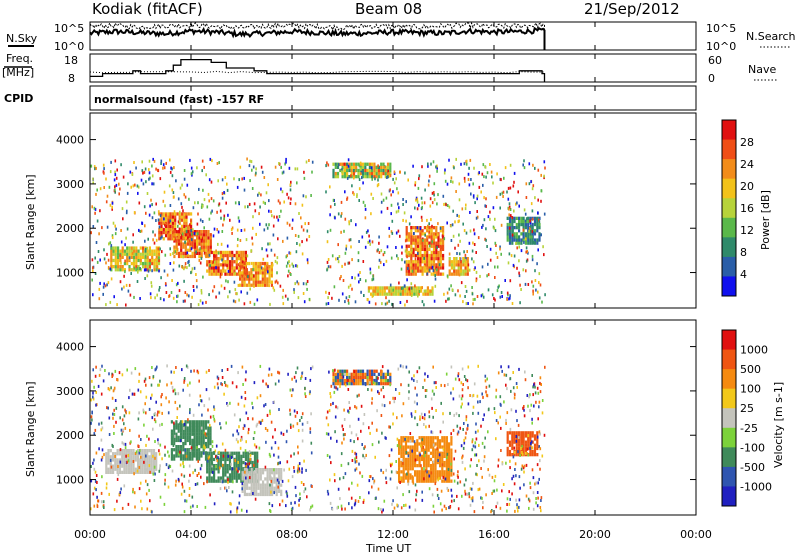 The height and width of the screenshot is (554, 800). I want to click on nsearch-tick-top: 10^5, so click(721, 28).